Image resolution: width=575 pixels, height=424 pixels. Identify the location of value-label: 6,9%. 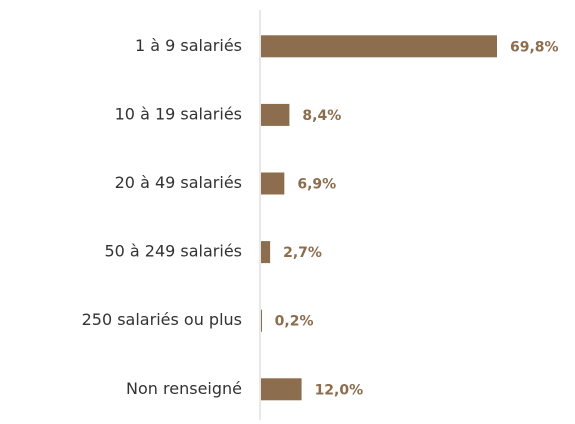
(316, 185).